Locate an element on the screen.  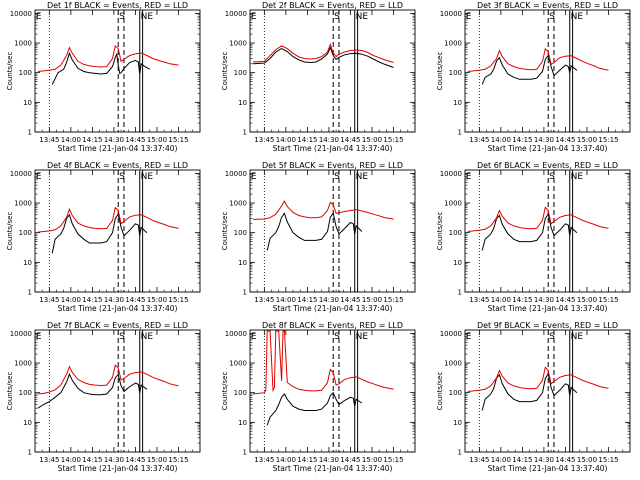
panel-title: Det 5f BLACK = Events, RED = LLD is located at coordinates (332, 165).